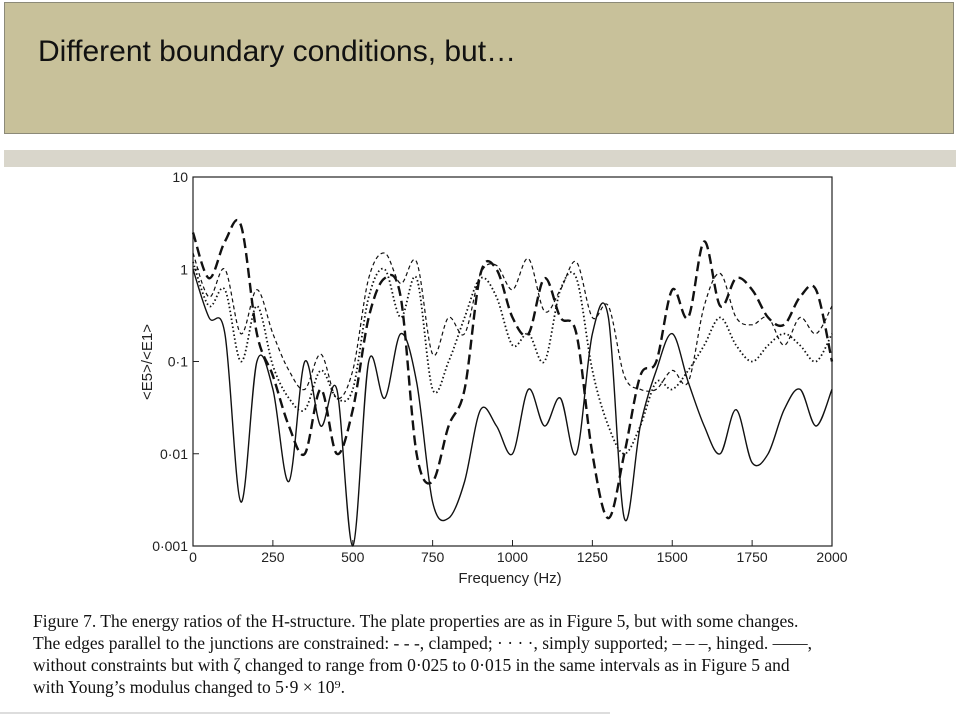 This screenshot has height=716, width=960. I want to click on y-tick-label: 0·1, so click(178, 362).